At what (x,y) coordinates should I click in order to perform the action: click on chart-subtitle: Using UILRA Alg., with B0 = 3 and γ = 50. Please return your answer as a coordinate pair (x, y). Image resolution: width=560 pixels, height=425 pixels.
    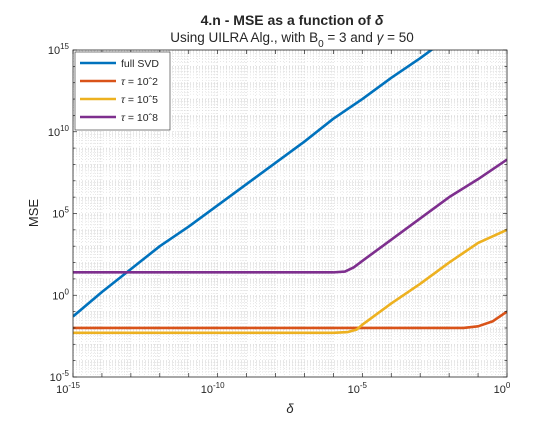
    Looking at the image, I should click on (291, 40).